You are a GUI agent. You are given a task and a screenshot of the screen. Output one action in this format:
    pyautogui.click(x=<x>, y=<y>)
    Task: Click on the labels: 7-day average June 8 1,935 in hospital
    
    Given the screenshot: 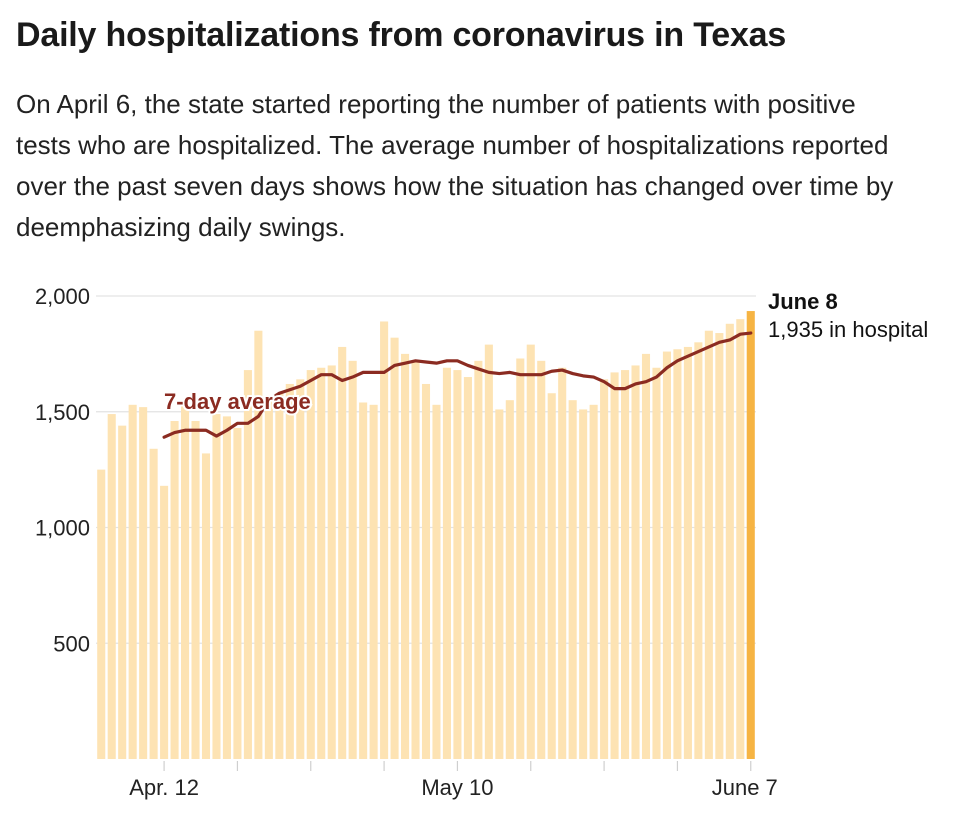 What is the action you would take?
    pyautogui.click(x=545, y=352)
    